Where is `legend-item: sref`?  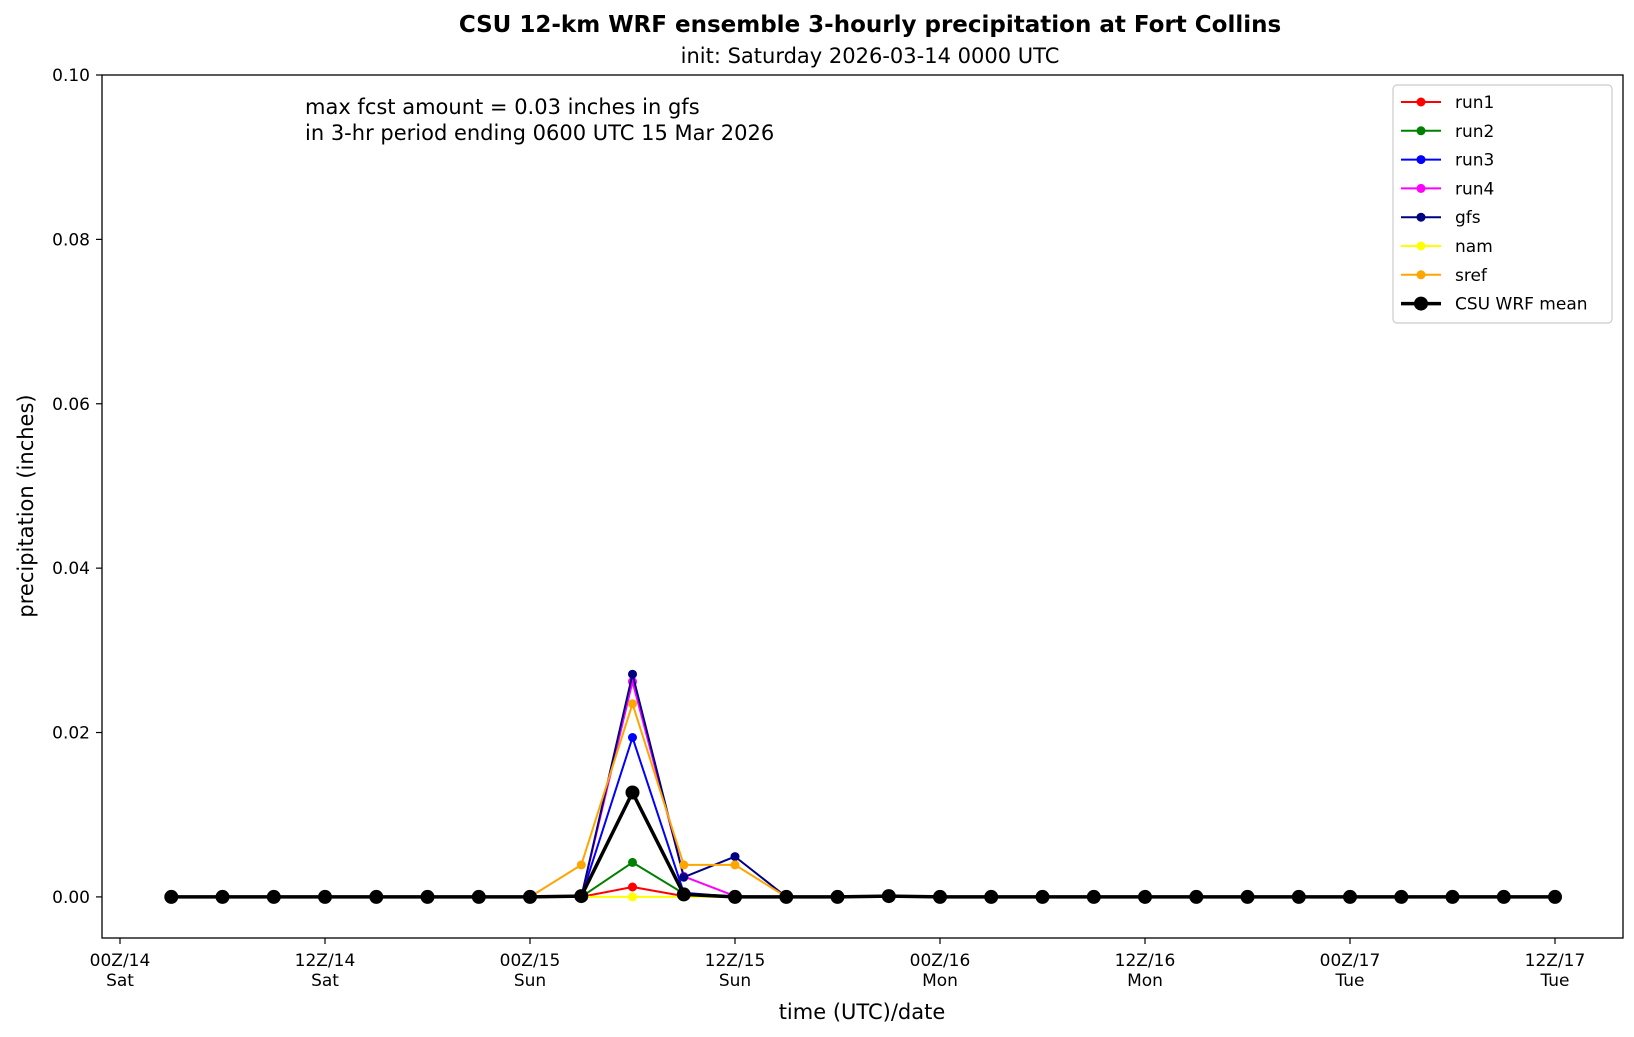 legend-item: sref is located at coordinates (1444, 276).